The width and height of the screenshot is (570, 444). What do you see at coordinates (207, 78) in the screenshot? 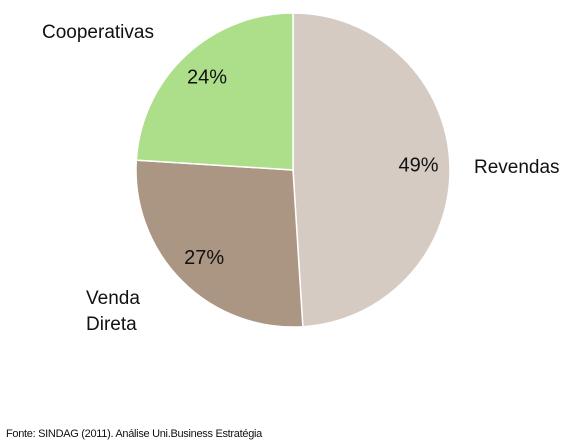
I see `value-label: 24%` at bounding box center [207, 78].